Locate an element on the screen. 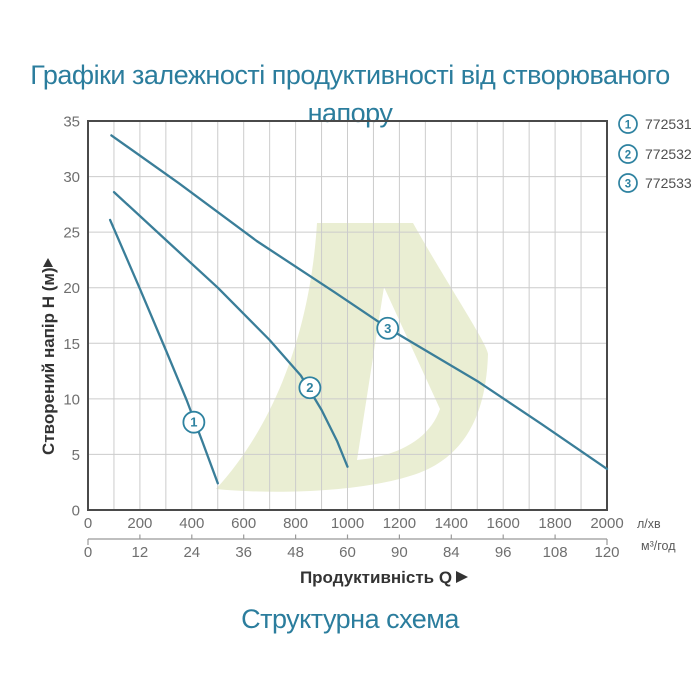 This screenshot has height=700, width=700. y-tick-label: 25 is located at coordinates (71, 233).